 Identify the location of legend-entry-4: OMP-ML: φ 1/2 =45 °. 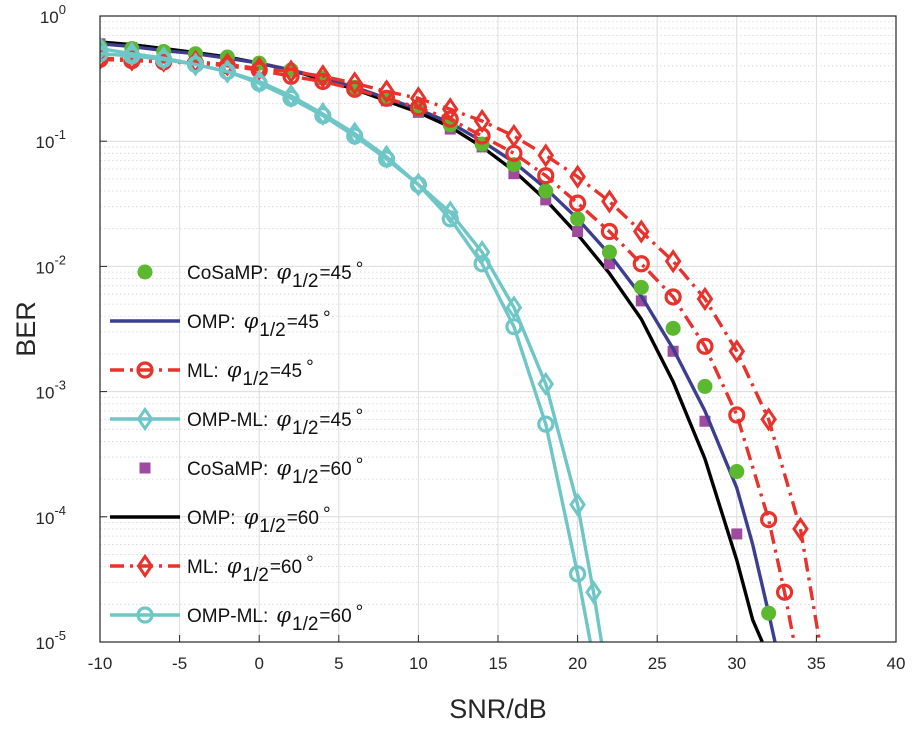
(236, 422).